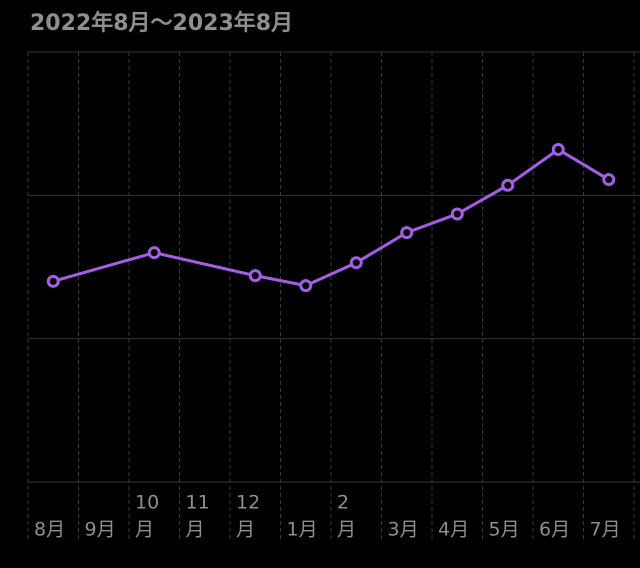 This screenshot has height=568, width=640. I want to click on chart-title: 2022年8月〜2023年8月, so click(161, 23).